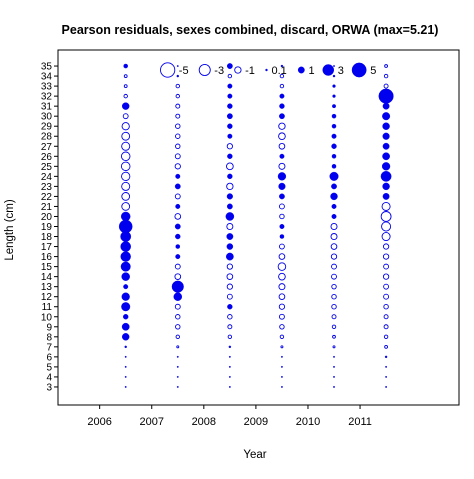 Image resolution: width=474 pixels, height=479 pixels. What do you see at coordinates (47, 117) in the screenshot?
I see `y-tick-label: 30` at bounding box center [47, 117].